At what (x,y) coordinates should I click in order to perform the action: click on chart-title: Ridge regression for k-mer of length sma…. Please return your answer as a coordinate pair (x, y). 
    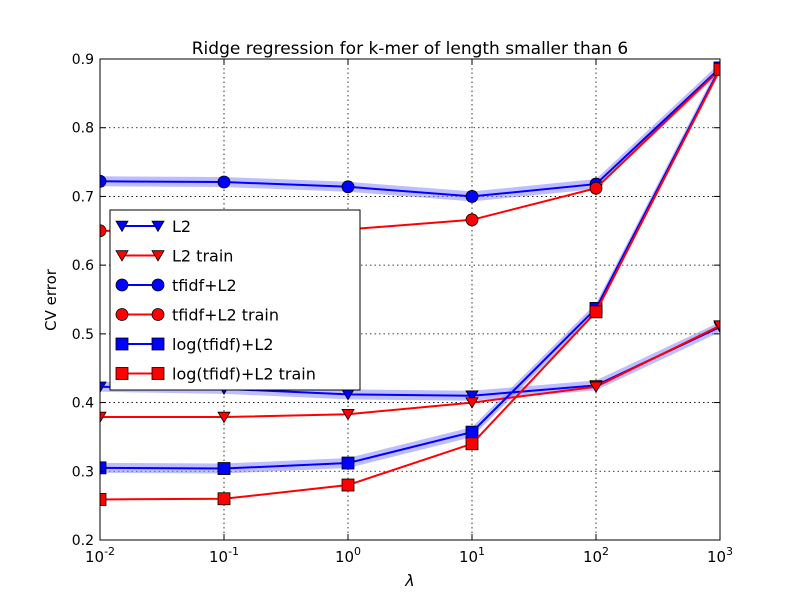
    Looking at the image, I should click on (410, 49).